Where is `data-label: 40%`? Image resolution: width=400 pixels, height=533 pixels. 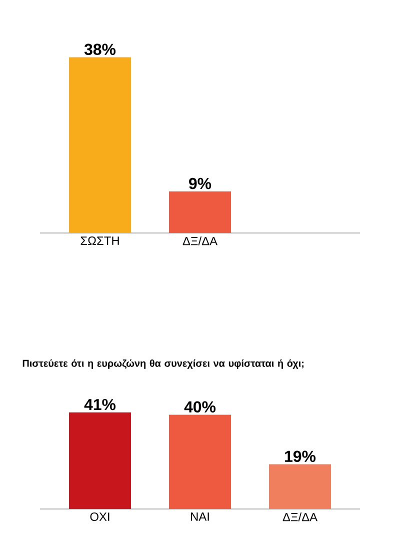 data-label: 40% is located at coordinates (200, 407).